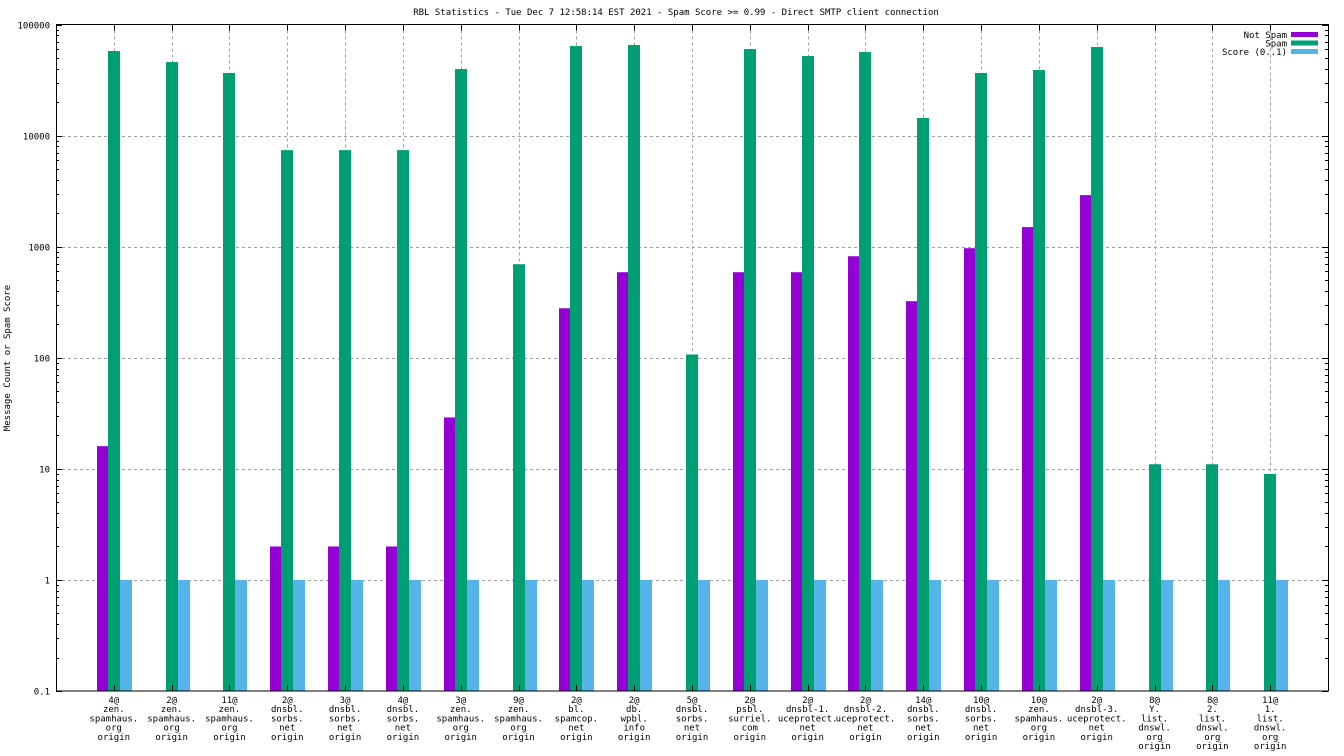 The image size is (1344, 756). I want to click on x-tick-label: 2@ db. wpbl. info origin, so click(634, 719).